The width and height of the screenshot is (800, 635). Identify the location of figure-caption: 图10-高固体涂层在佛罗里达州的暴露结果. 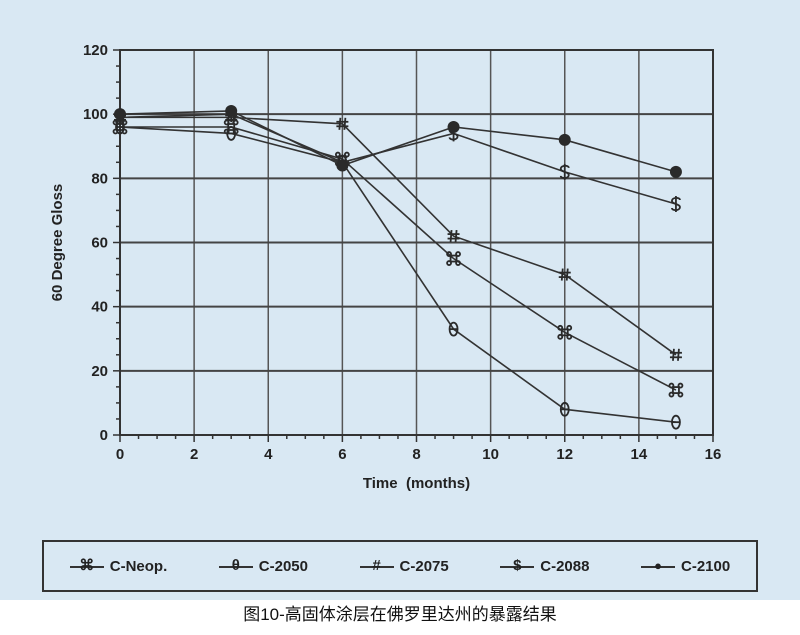
(400, 614).